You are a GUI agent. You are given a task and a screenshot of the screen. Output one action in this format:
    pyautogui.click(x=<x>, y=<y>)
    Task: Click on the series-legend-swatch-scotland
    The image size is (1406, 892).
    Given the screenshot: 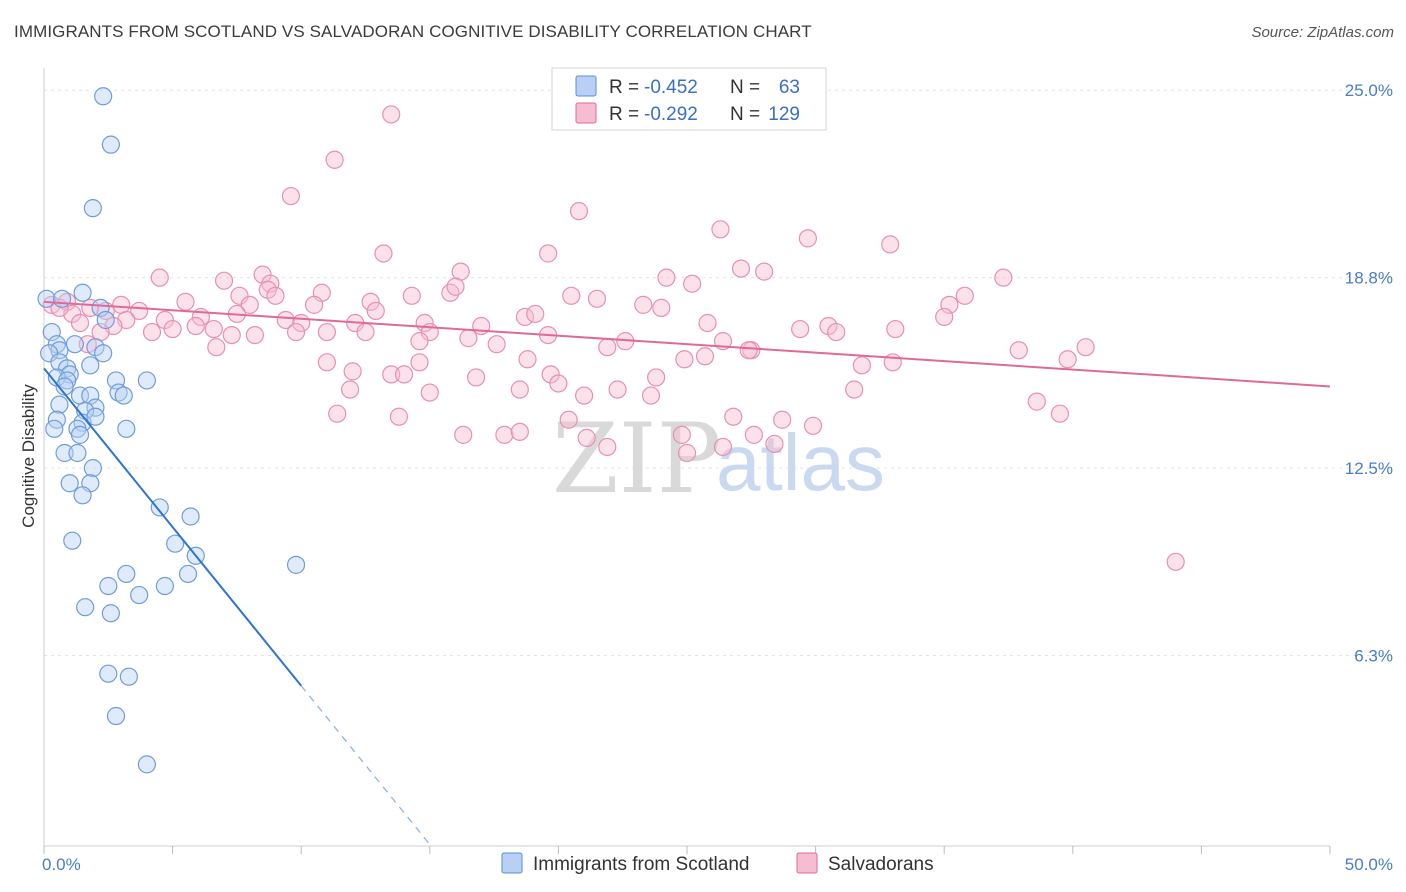 What is the action you would take?
    pyautogui.click(x=512, y=863)
    